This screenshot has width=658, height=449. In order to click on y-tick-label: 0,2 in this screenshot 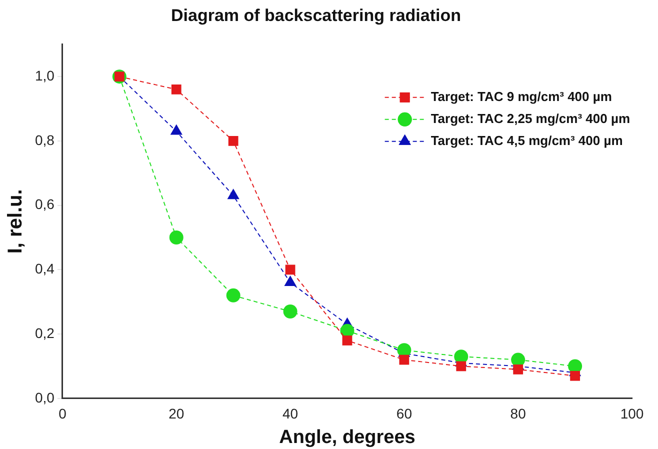, I will do `click(44, 332)`.